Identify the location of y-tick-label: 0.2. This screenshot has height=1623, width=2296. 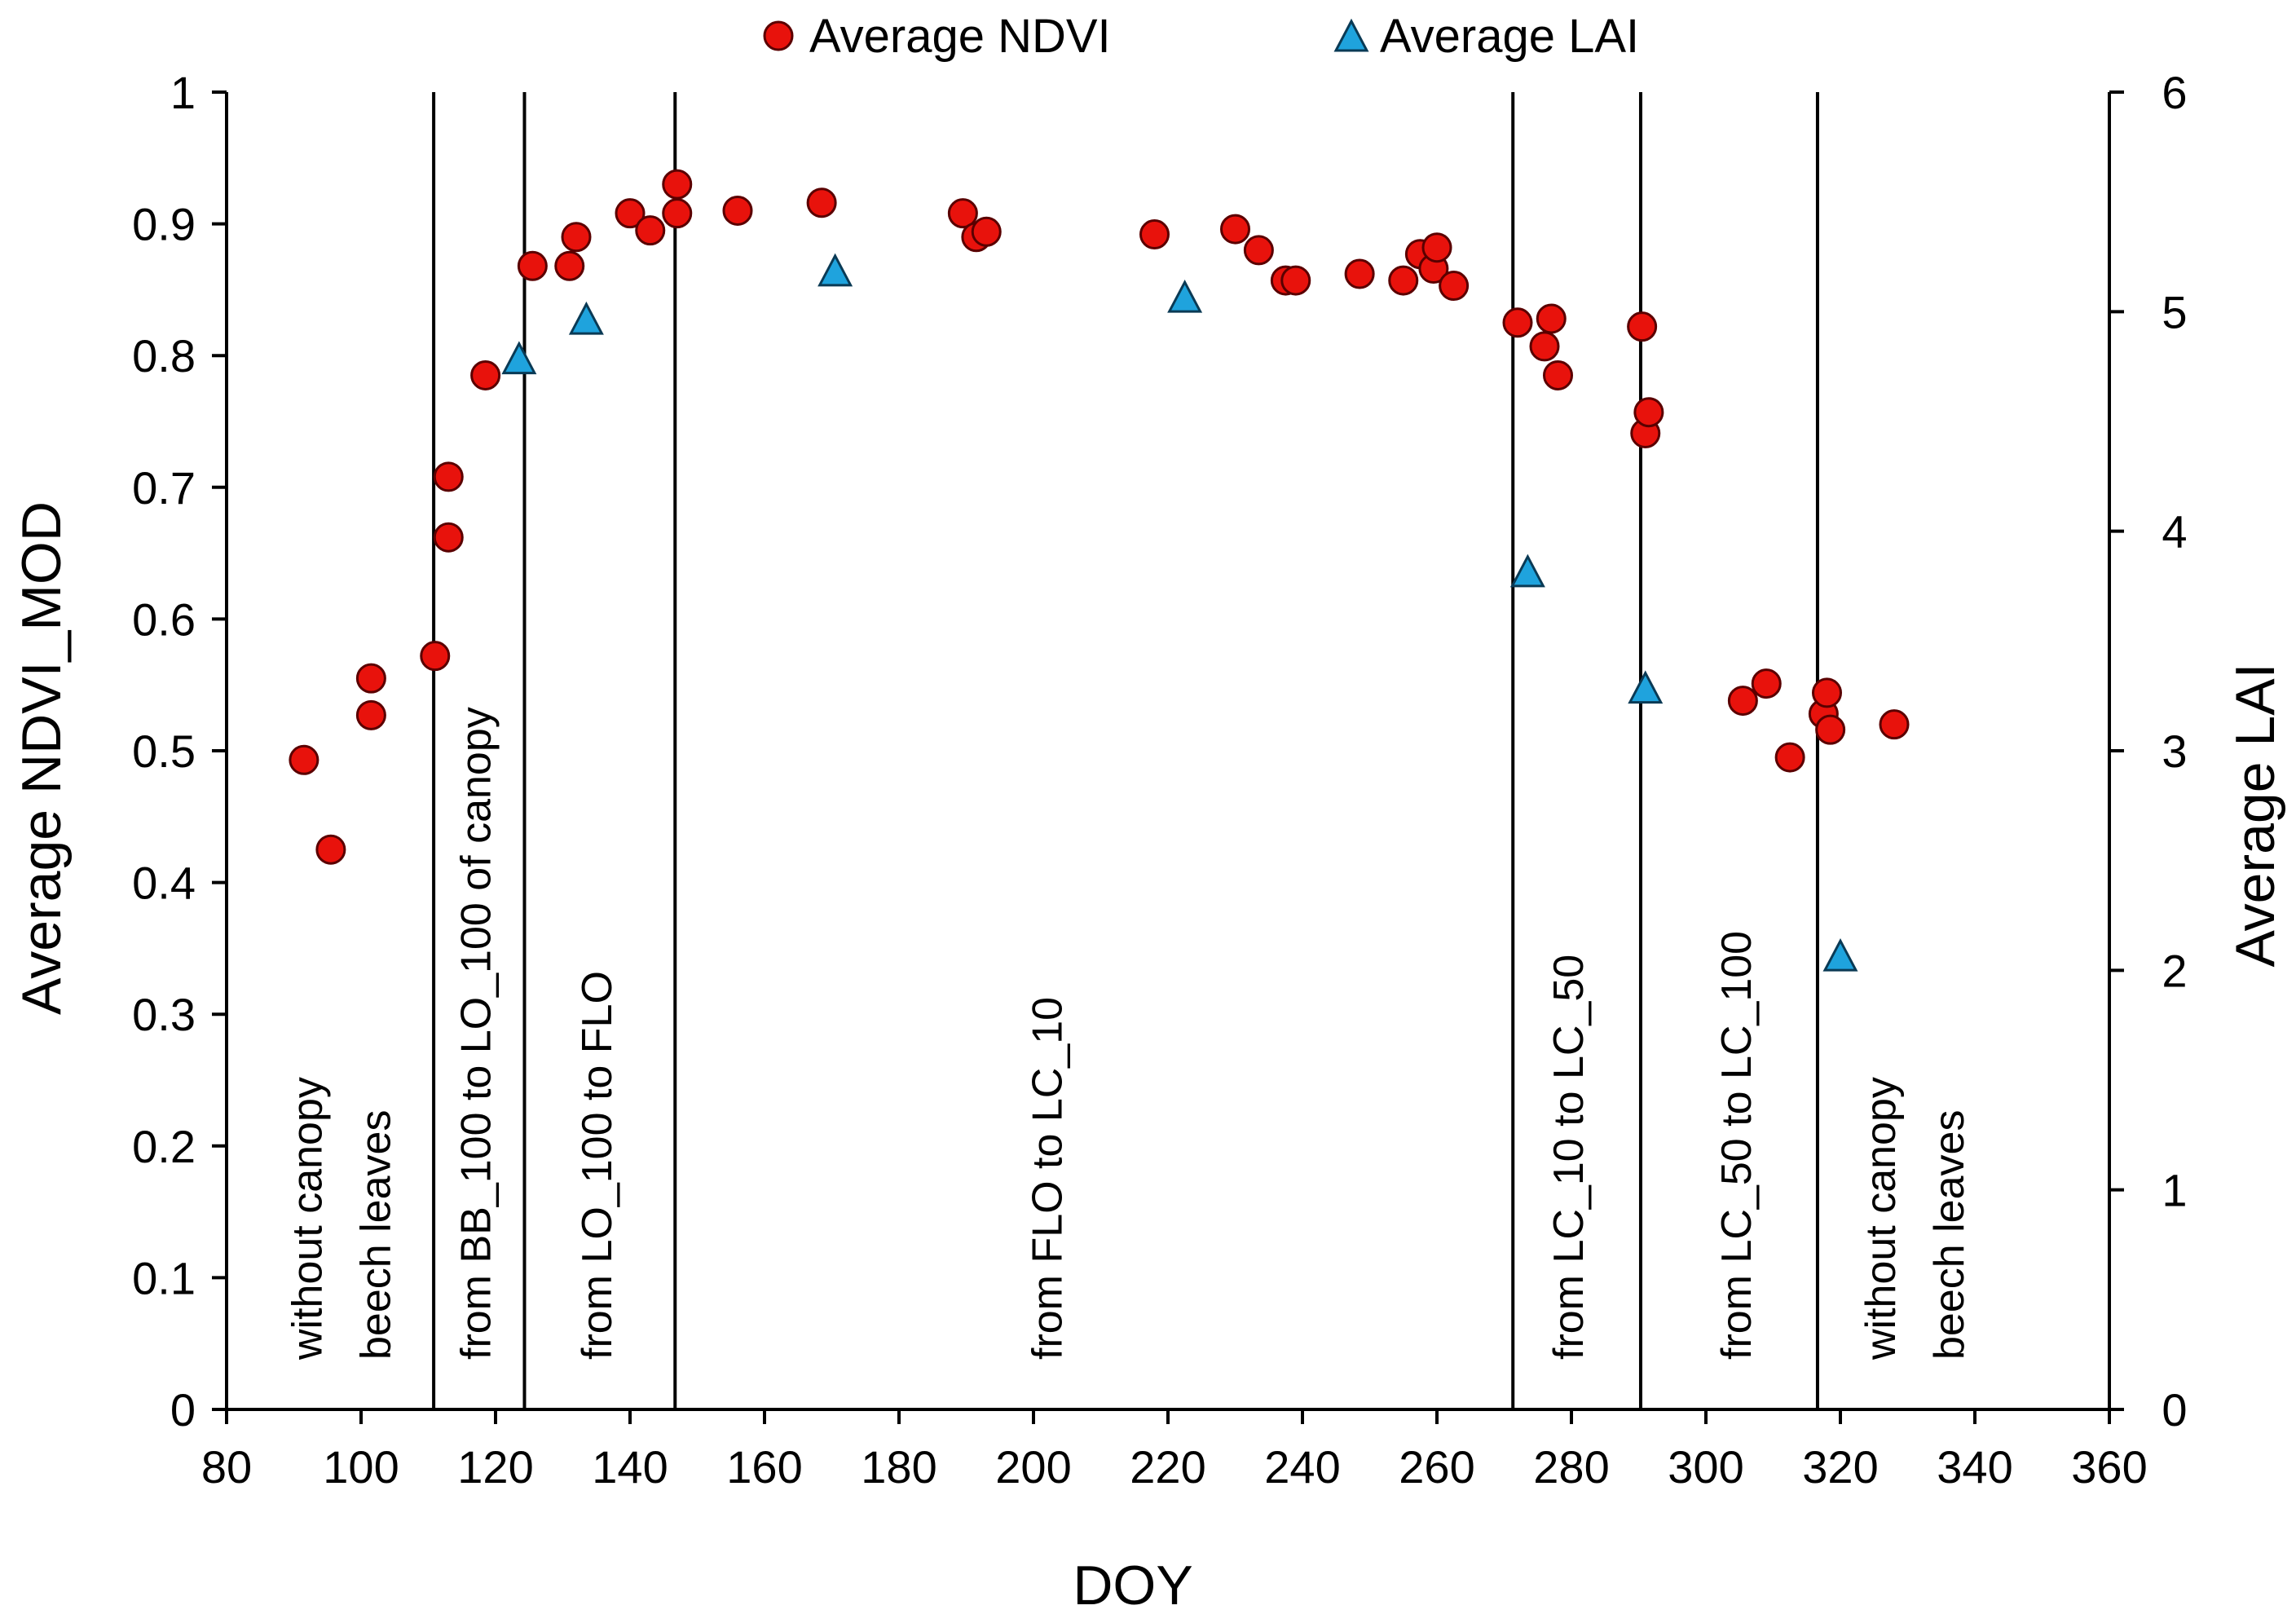
(164, 1146).